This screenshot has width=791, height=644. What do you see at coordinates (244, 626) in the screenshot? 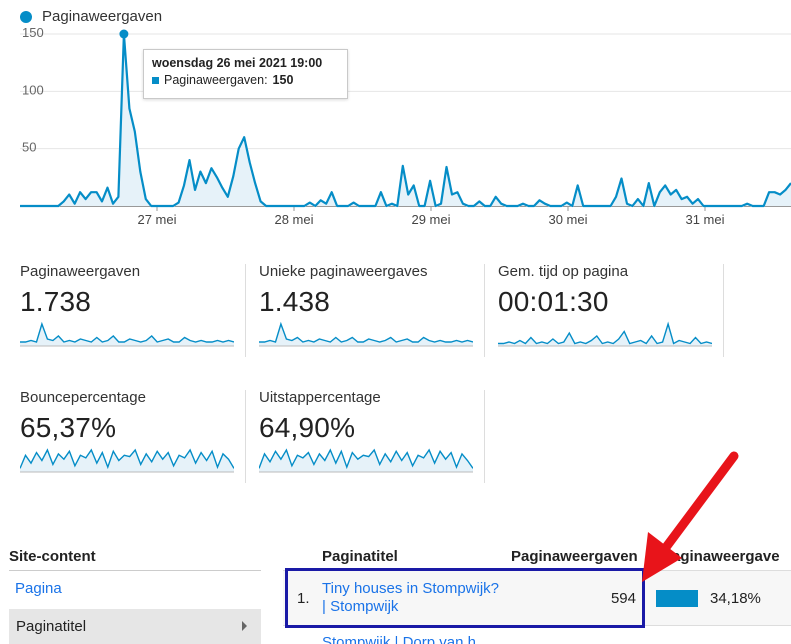
I see `chevron-right-icon` at bounding box center [244, 626].